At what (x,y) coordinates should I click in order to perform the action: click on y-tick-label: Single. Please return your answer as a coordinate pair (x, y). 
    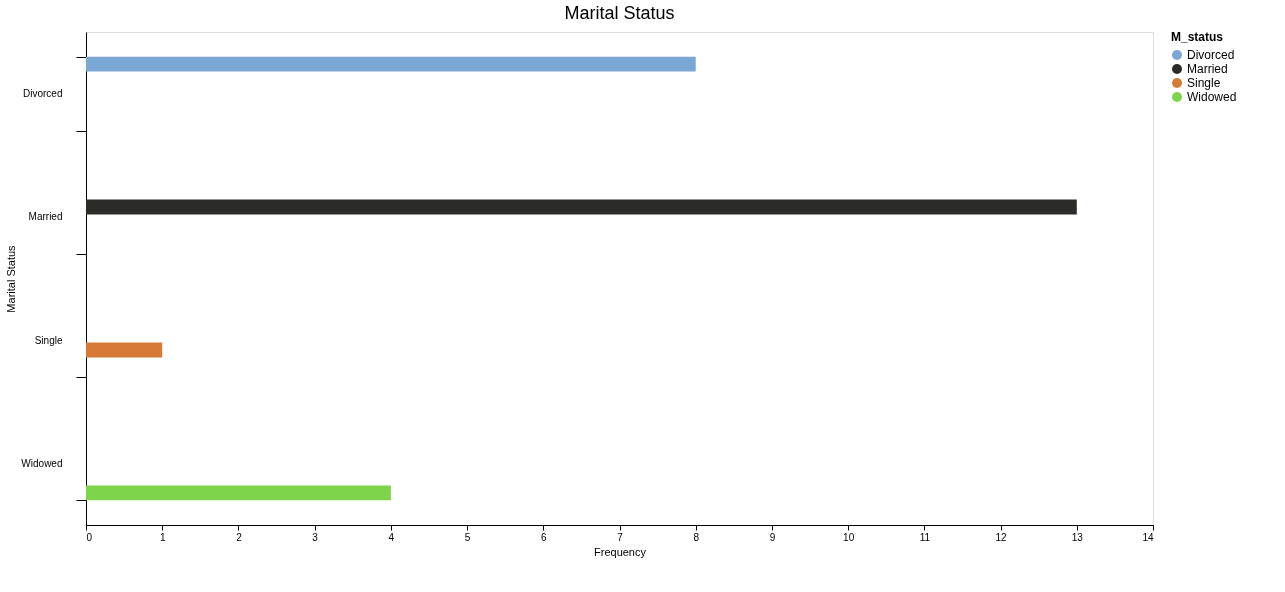
    Looking at the image, I should click on (48, 340).